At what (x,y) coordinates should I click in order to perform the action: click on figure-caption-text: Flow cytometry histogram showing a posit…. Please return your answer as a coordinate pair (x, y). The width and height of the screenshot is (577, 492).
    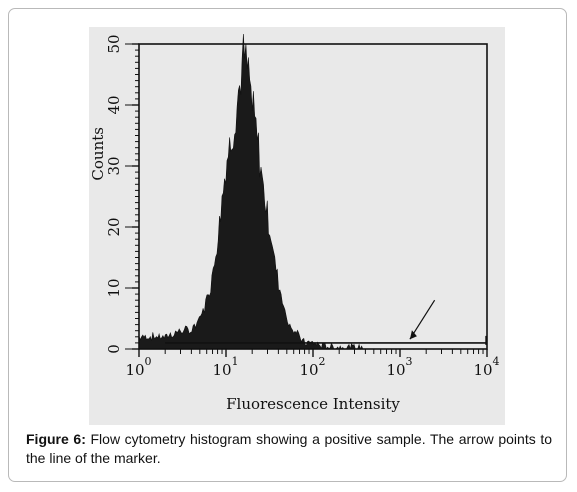
    Looking at the image, I should click on (289, 448).